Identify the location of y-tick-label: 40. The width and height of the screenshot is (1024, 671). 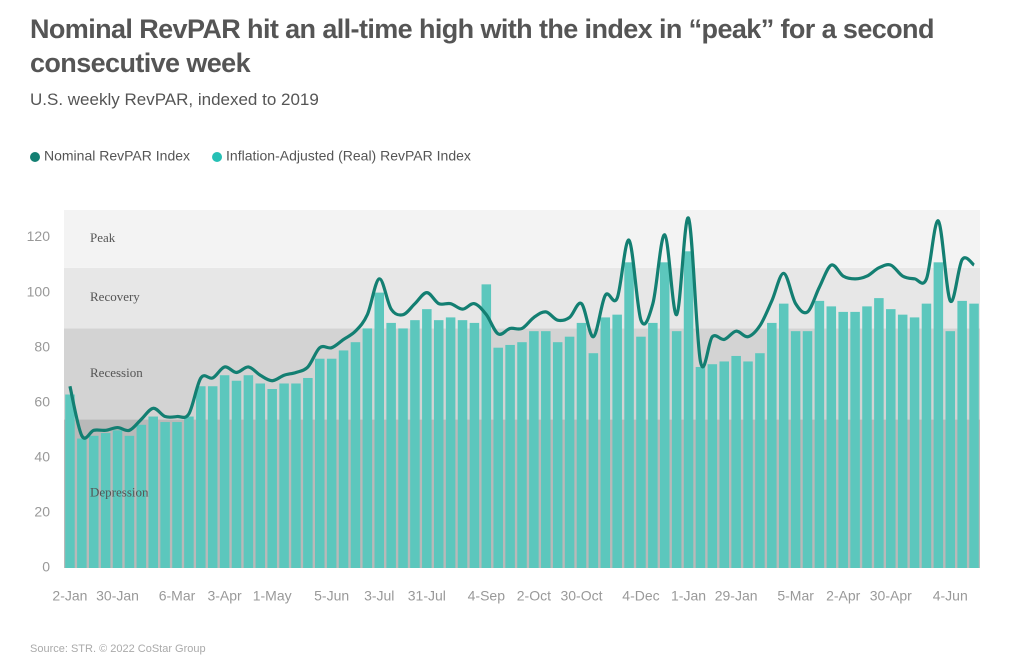
(42, 457).